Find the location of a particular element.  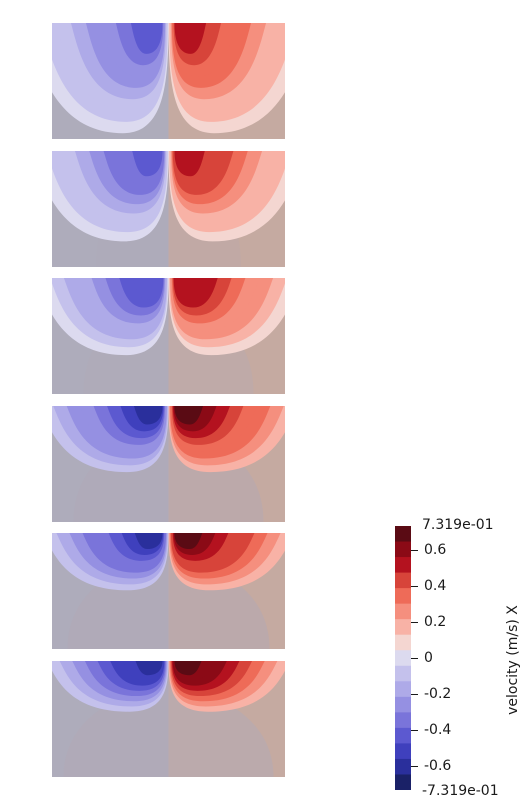

colorbar-tick-label: -0.4 is located at coordinates (438, 730).